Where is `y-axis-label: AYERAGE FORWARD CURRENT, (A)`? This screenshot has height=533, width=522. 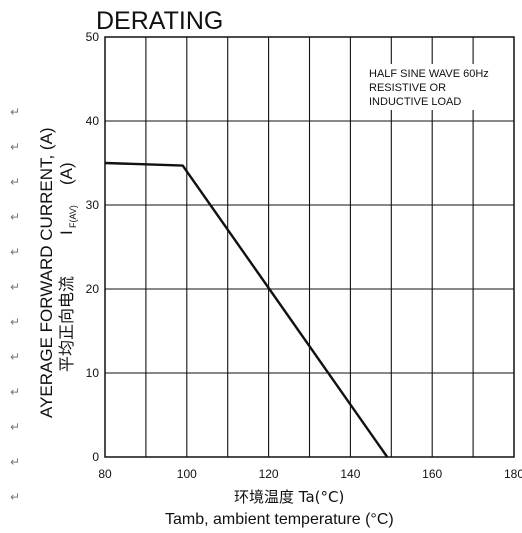 y-axis-label: AYERAGE FORWARD CURRENT, (A) is located at coordinates (46, 272).